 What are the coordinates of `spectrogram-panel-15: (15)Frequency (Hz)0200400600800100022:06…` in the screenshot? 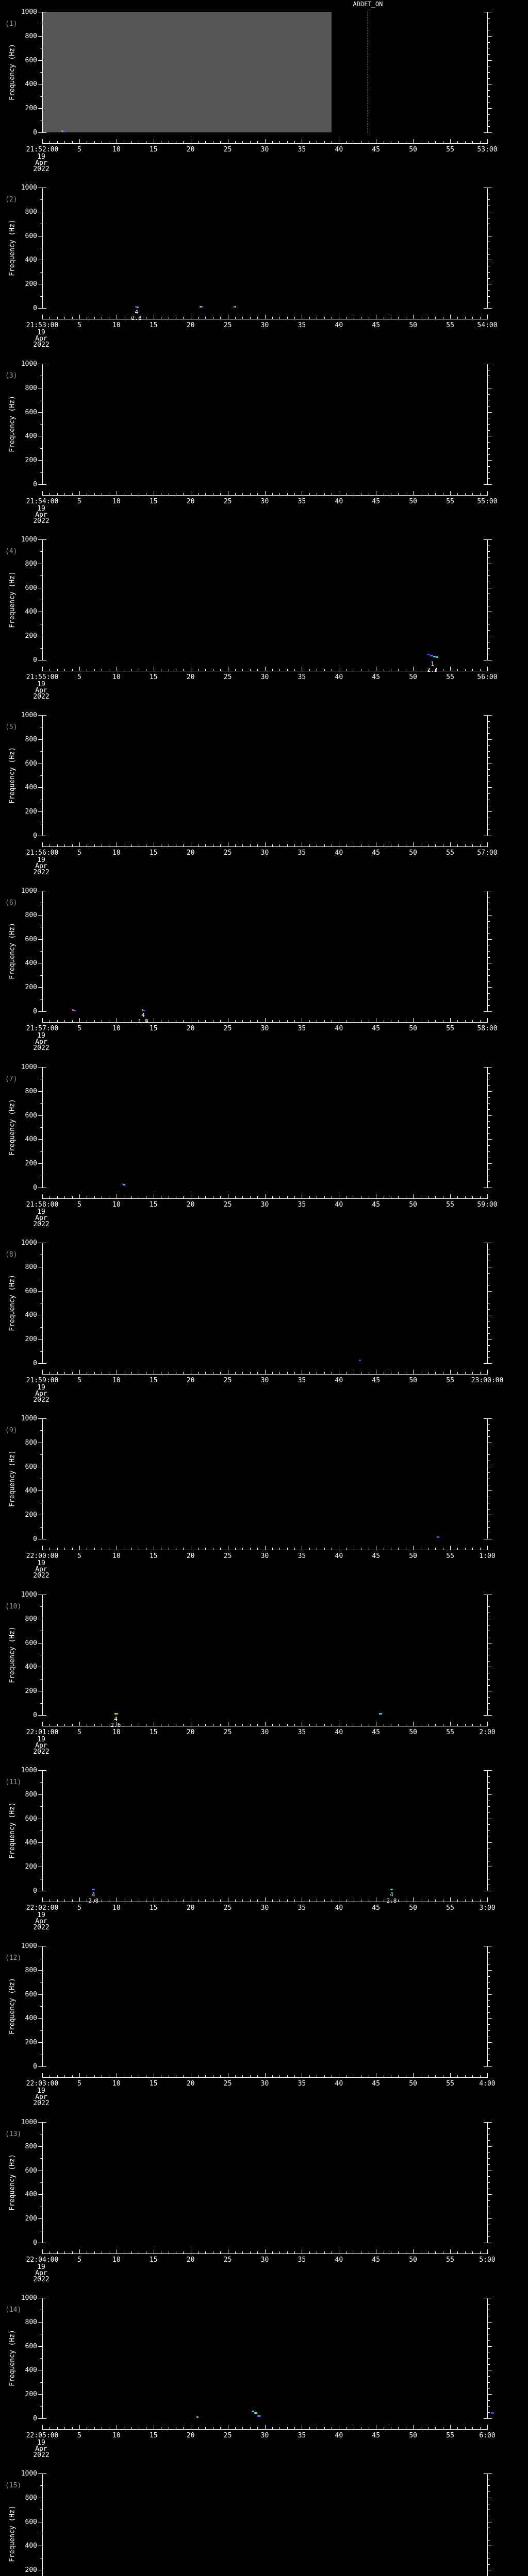 It's located at (264, 2519).